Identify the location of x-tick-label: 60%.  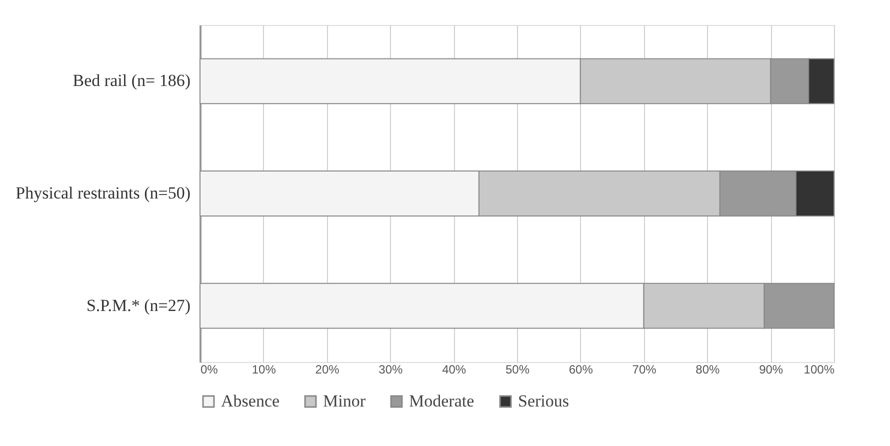
(581, 369).